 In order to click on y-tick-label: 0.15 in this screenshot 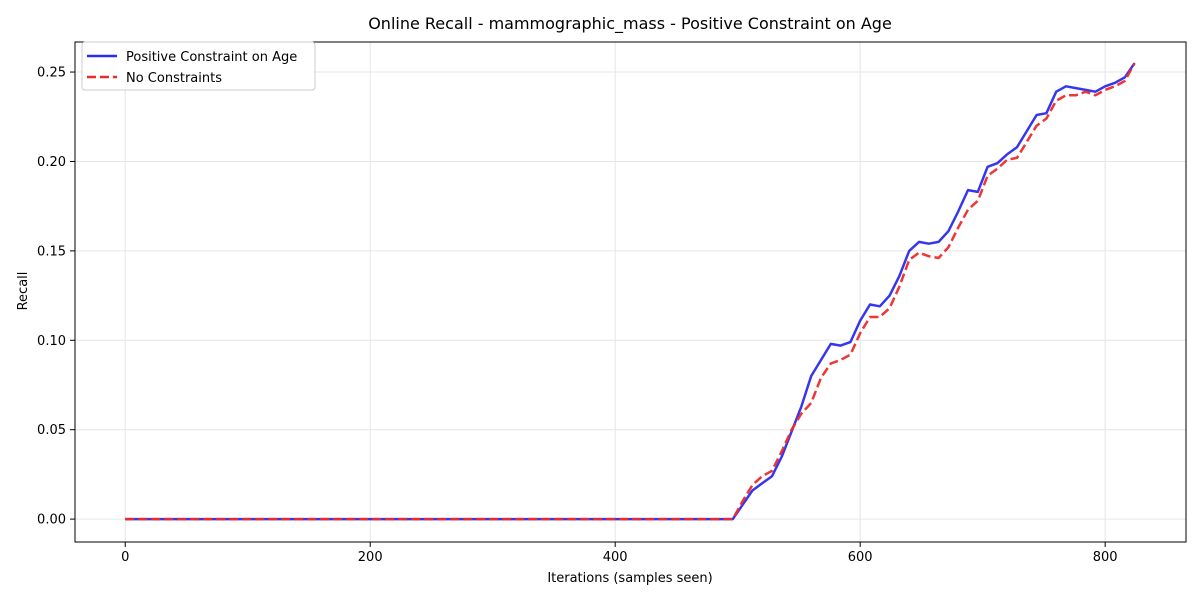, I will do `click(51, 251)`.